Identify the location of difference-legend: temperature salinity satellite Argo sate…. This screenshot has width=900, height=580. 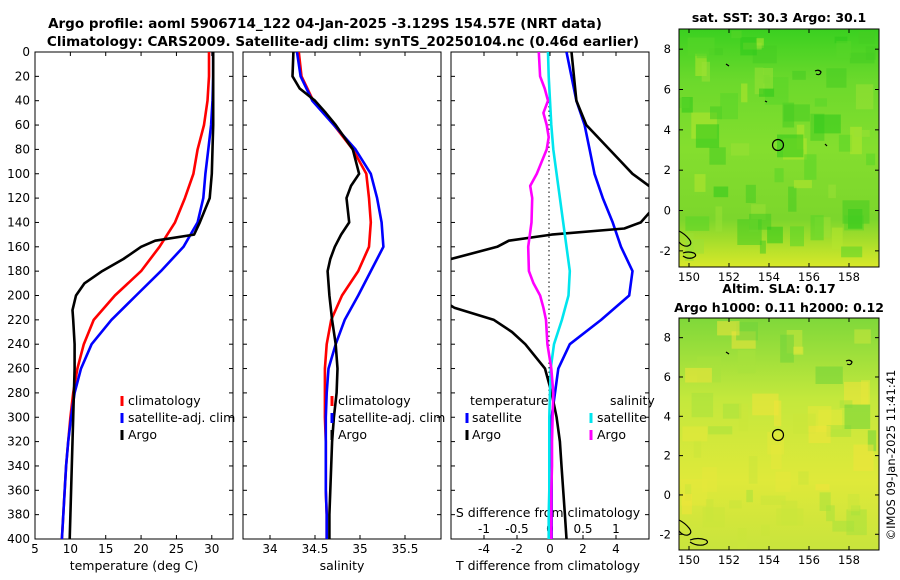
(560, 417).